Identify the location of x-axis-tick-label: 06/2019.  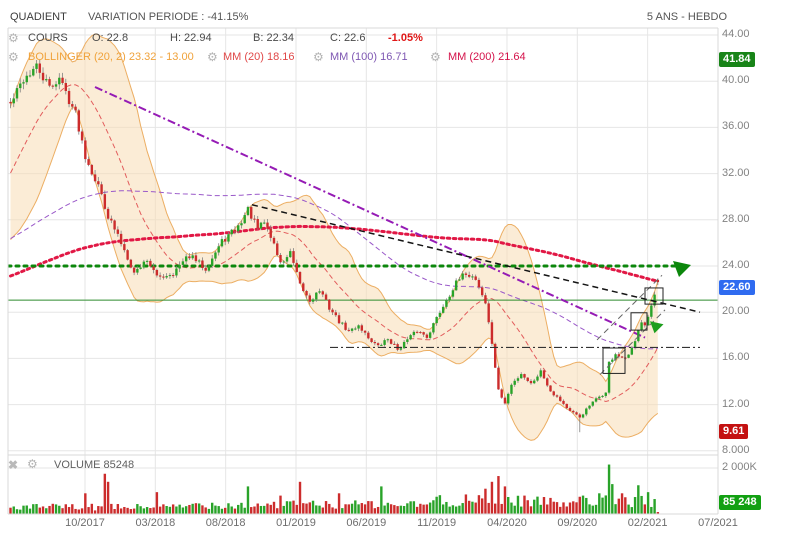
(366, 523).